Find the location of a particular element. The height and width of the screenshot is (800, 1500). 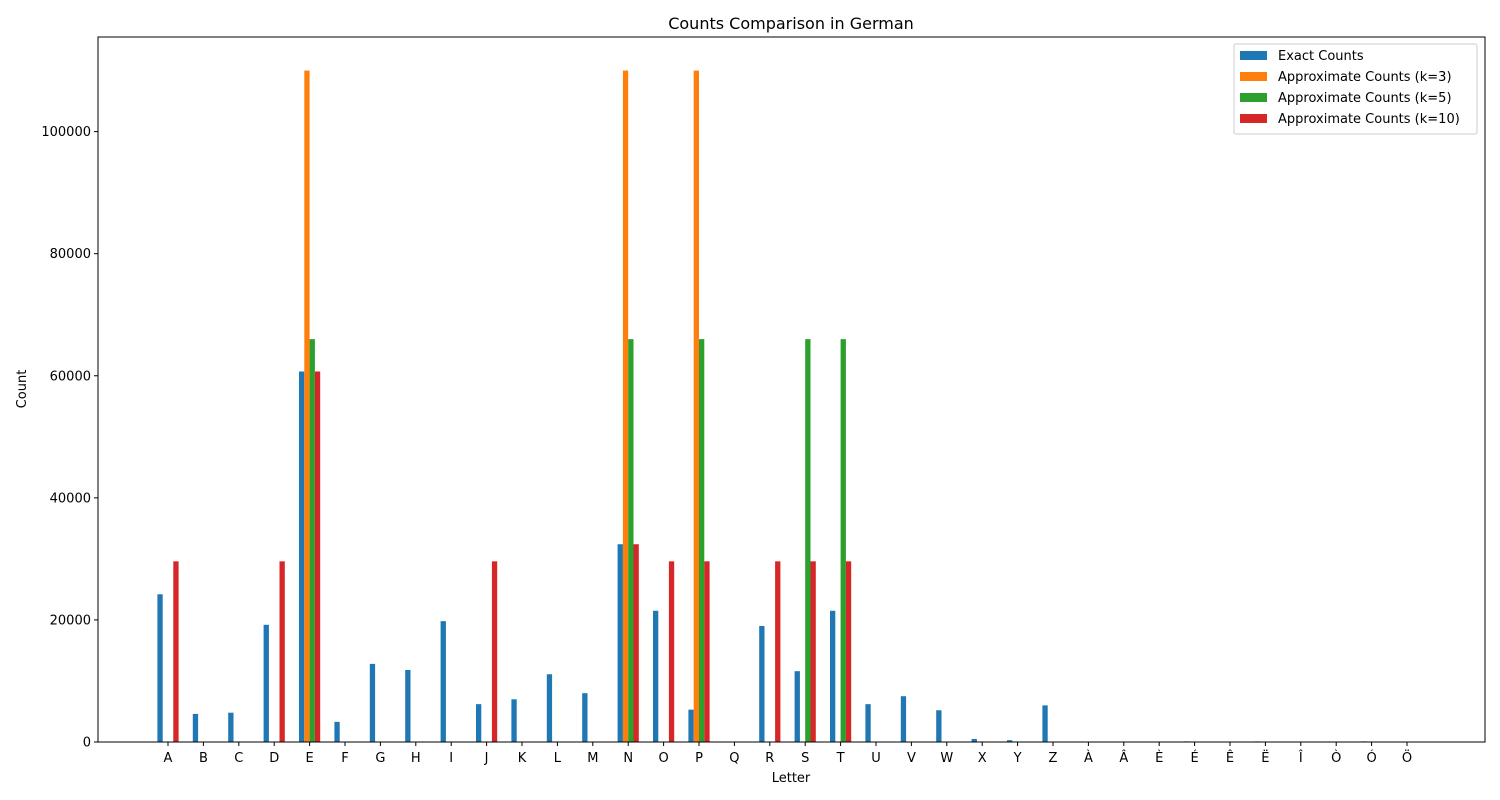

x-tick-label-M: M is located at coordinates (592, 758).